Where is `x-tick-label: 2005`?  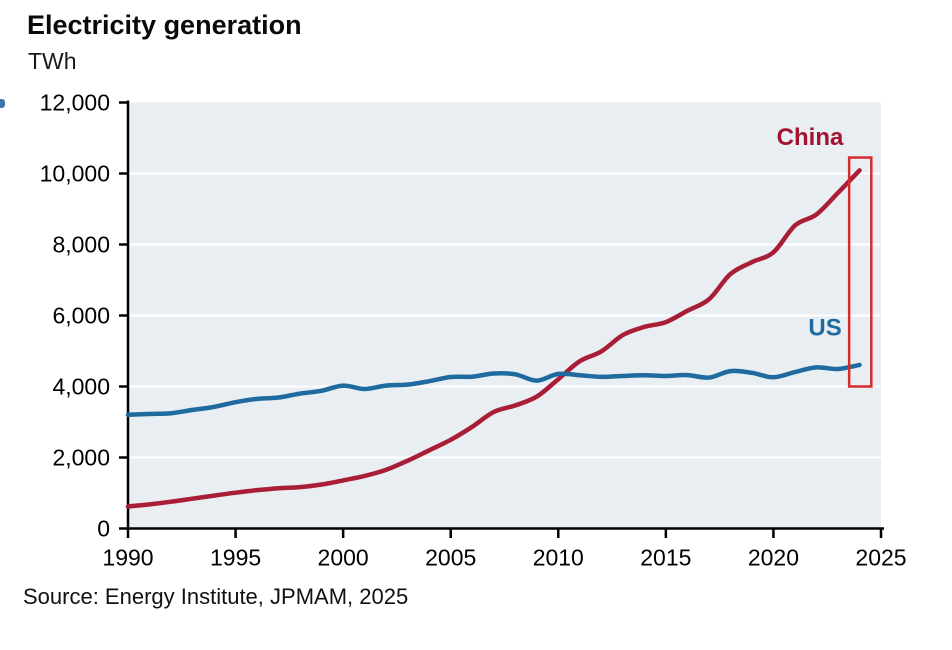 x-tick-label: 2005 is located at coordinates (450, 558).